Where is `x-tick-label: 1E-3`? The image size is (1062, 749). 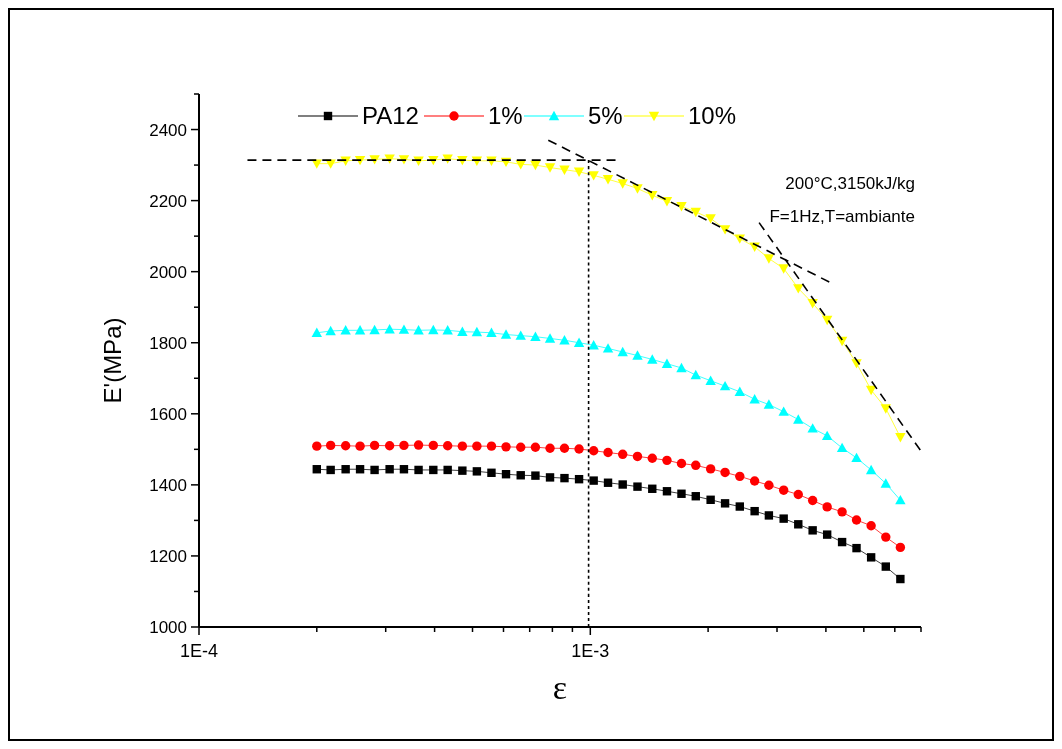
x-tick-label: 1E-3 is located at coordinates (590, 651).